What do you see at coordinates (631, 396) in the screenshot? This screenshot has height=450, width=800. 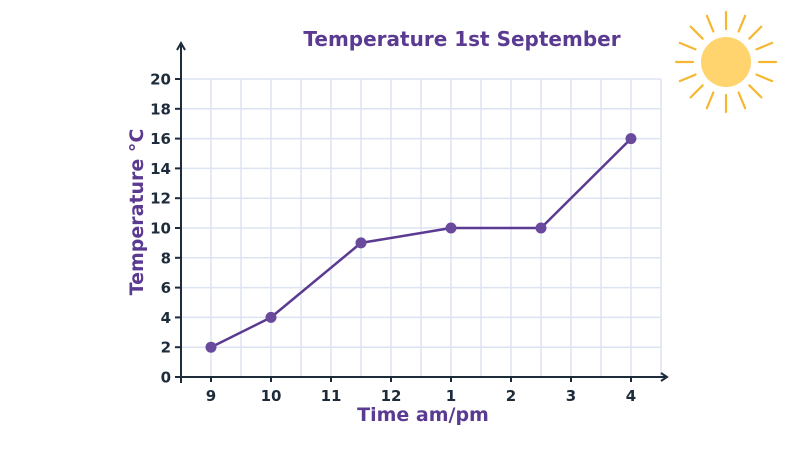 I see `x-tick-label: 4` at bounding box center [631, 396].